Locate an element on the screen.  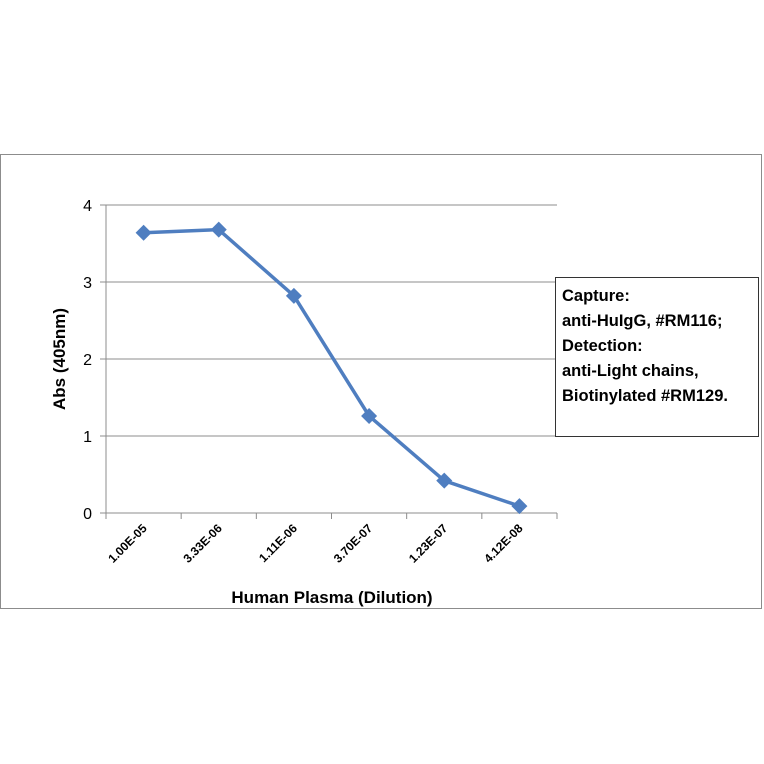
x-tick-label: 1.11E-06 is located at coordinates (278, 543).